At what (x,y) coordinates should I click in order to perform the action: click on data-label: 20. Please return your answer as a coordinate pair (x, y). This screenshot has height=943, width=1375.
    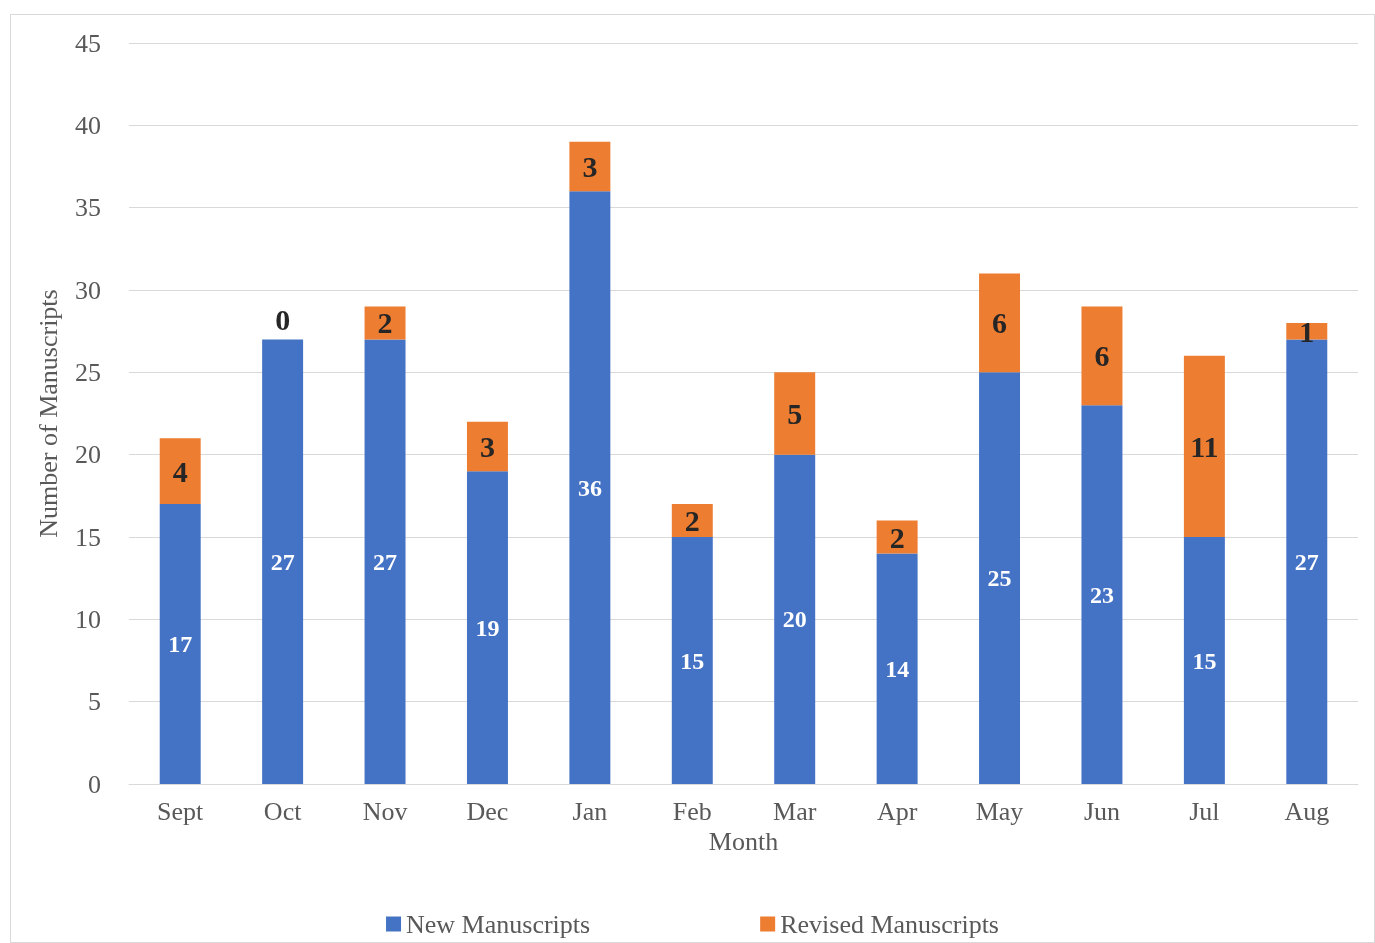
    Looking at the image, I should click on (794, 619).